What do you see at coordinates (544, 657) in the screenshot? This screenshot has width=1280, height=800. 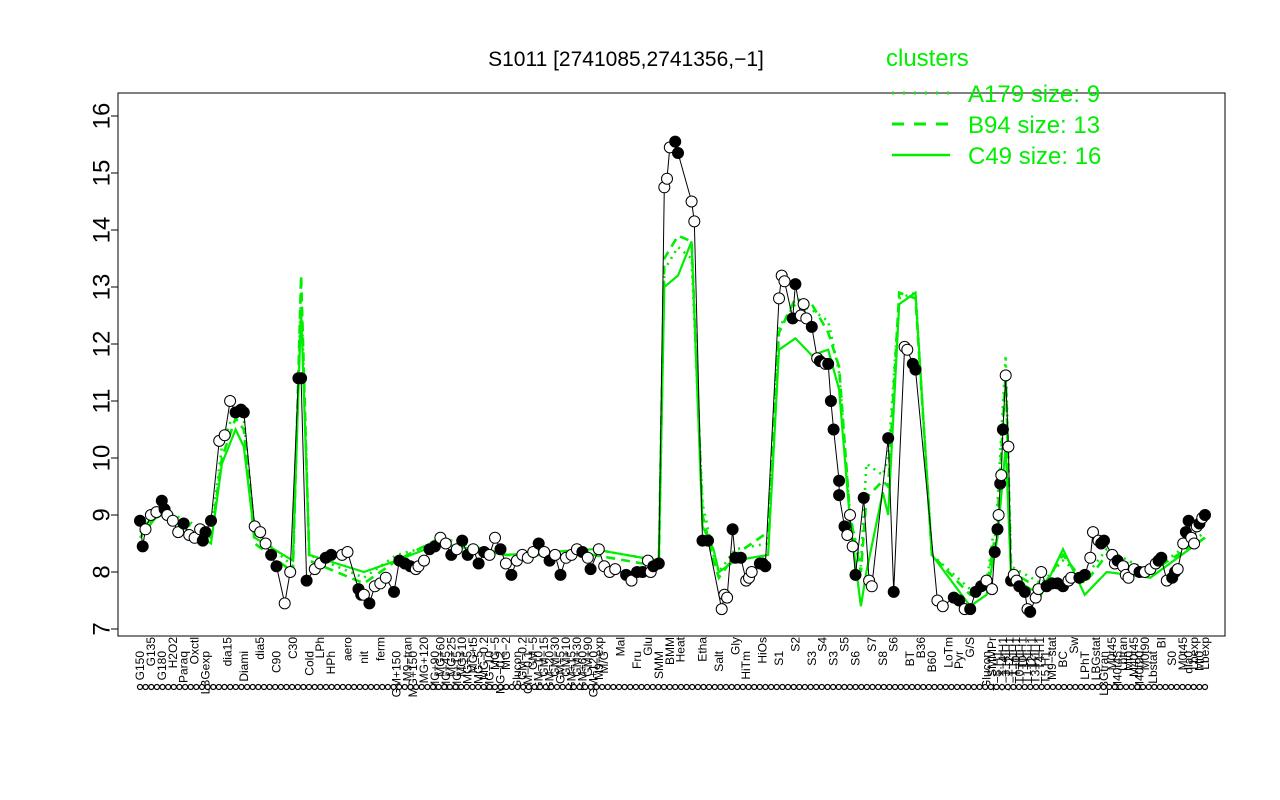 I see `x-tick-label: GM−15` at bounding box center [544, 657].